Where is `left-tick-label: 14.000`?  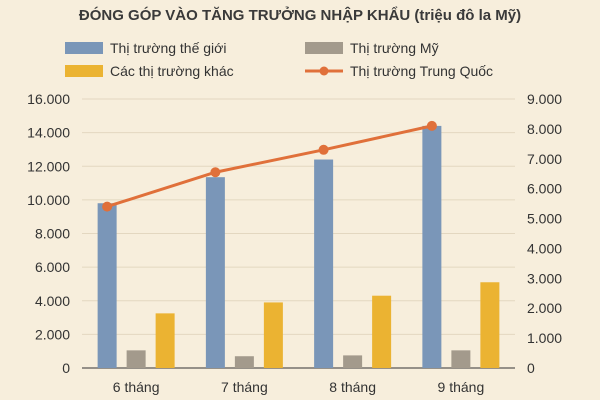 left-tick-label: 14.000 is located at coordinates (48, 133).